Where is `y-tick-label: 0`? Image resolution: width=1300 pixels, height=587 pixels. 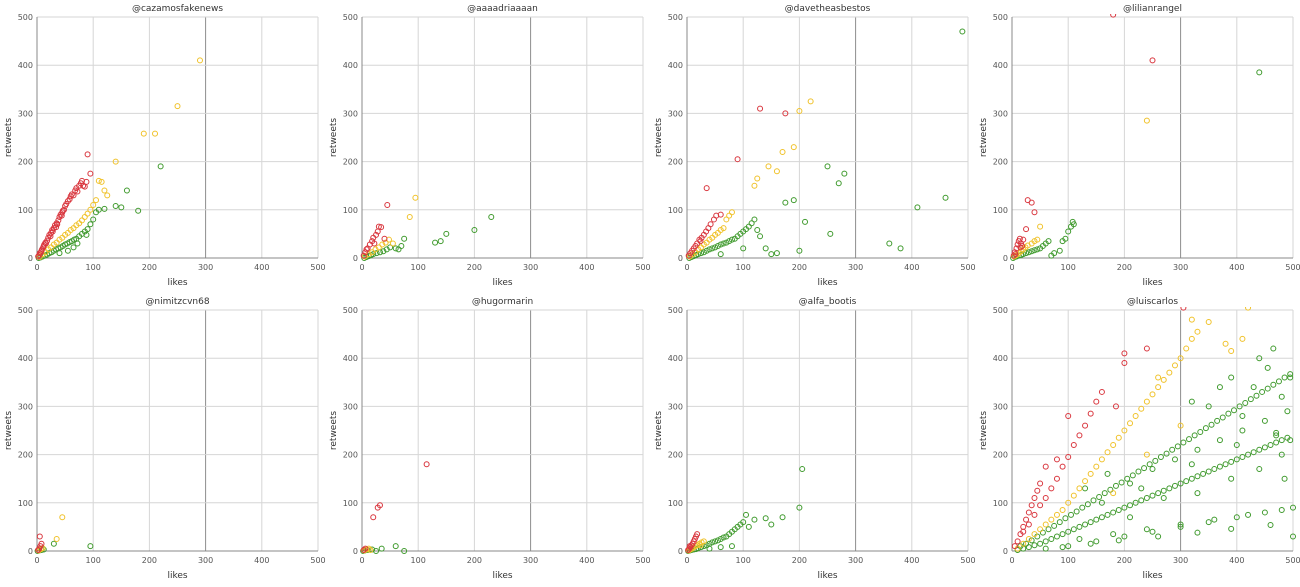
y-tick-label: 0 is located at coordinates (680, 258).